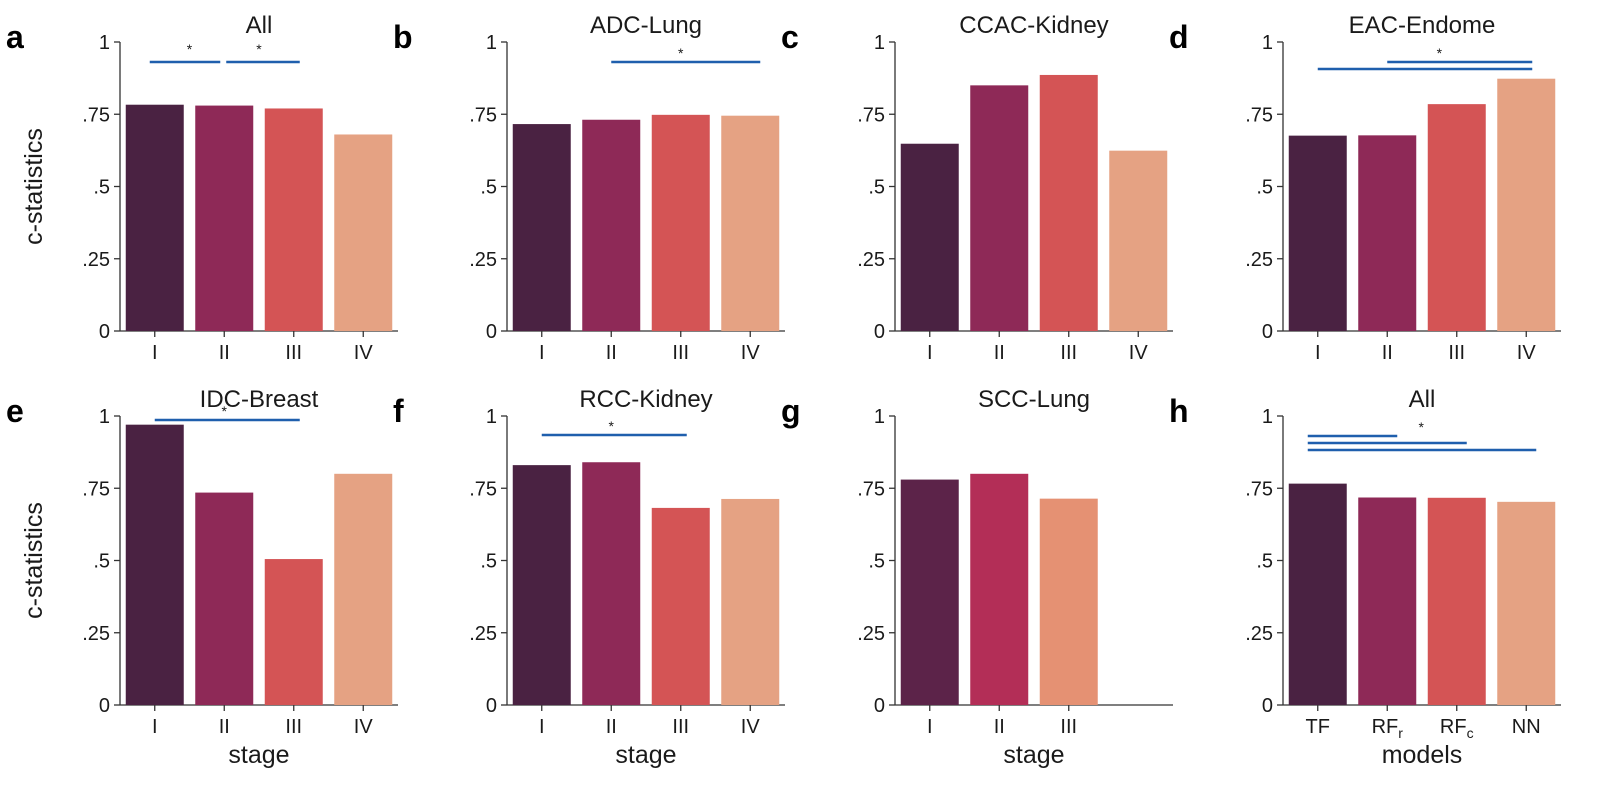  I want to click on bar-RFc, so click(1456, 601).